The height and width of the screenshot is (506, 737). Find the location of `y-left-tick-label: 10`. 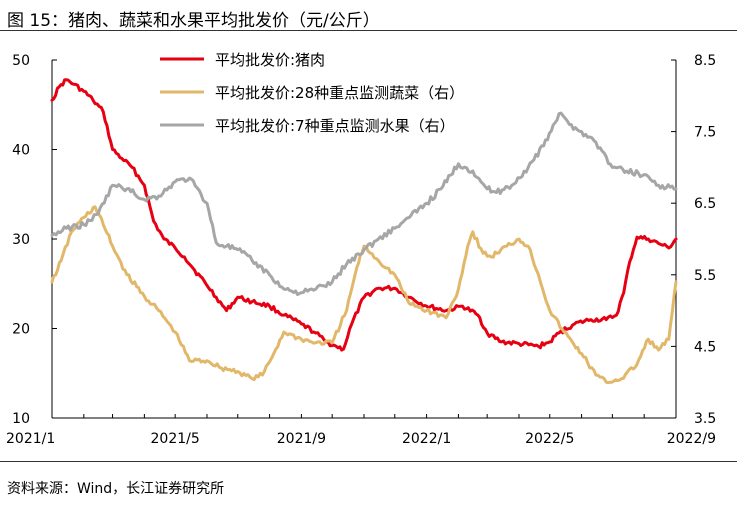

y-left-tick-label: 10 is located at coordinates (21, 419).